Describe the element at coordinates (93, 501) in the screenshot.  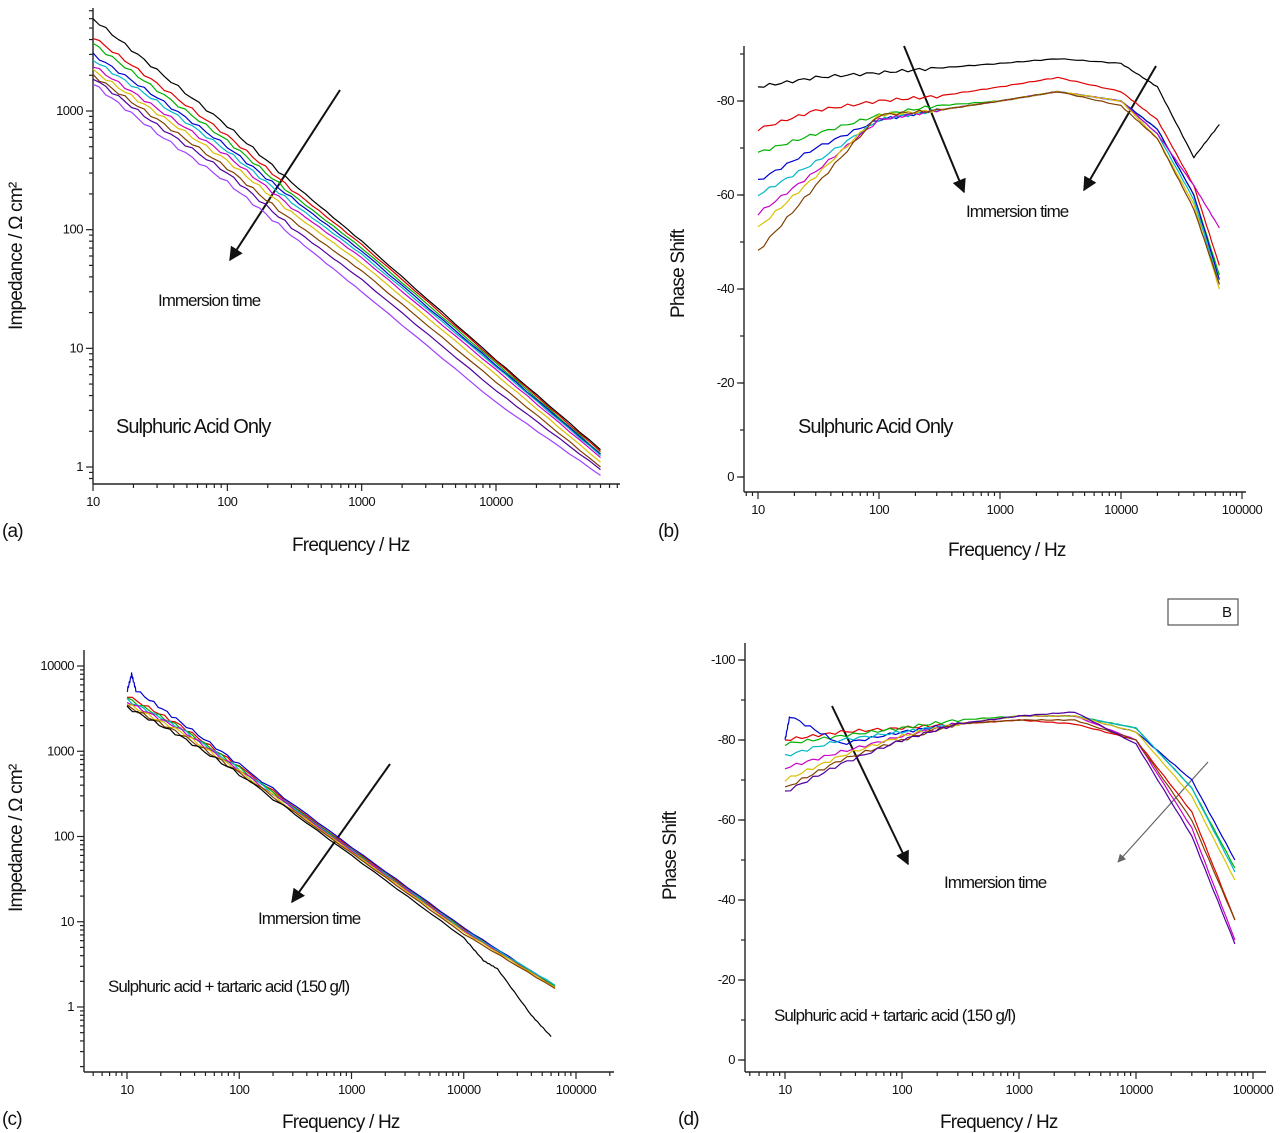
I see `chart-a-xtick-label: 10` at that location.